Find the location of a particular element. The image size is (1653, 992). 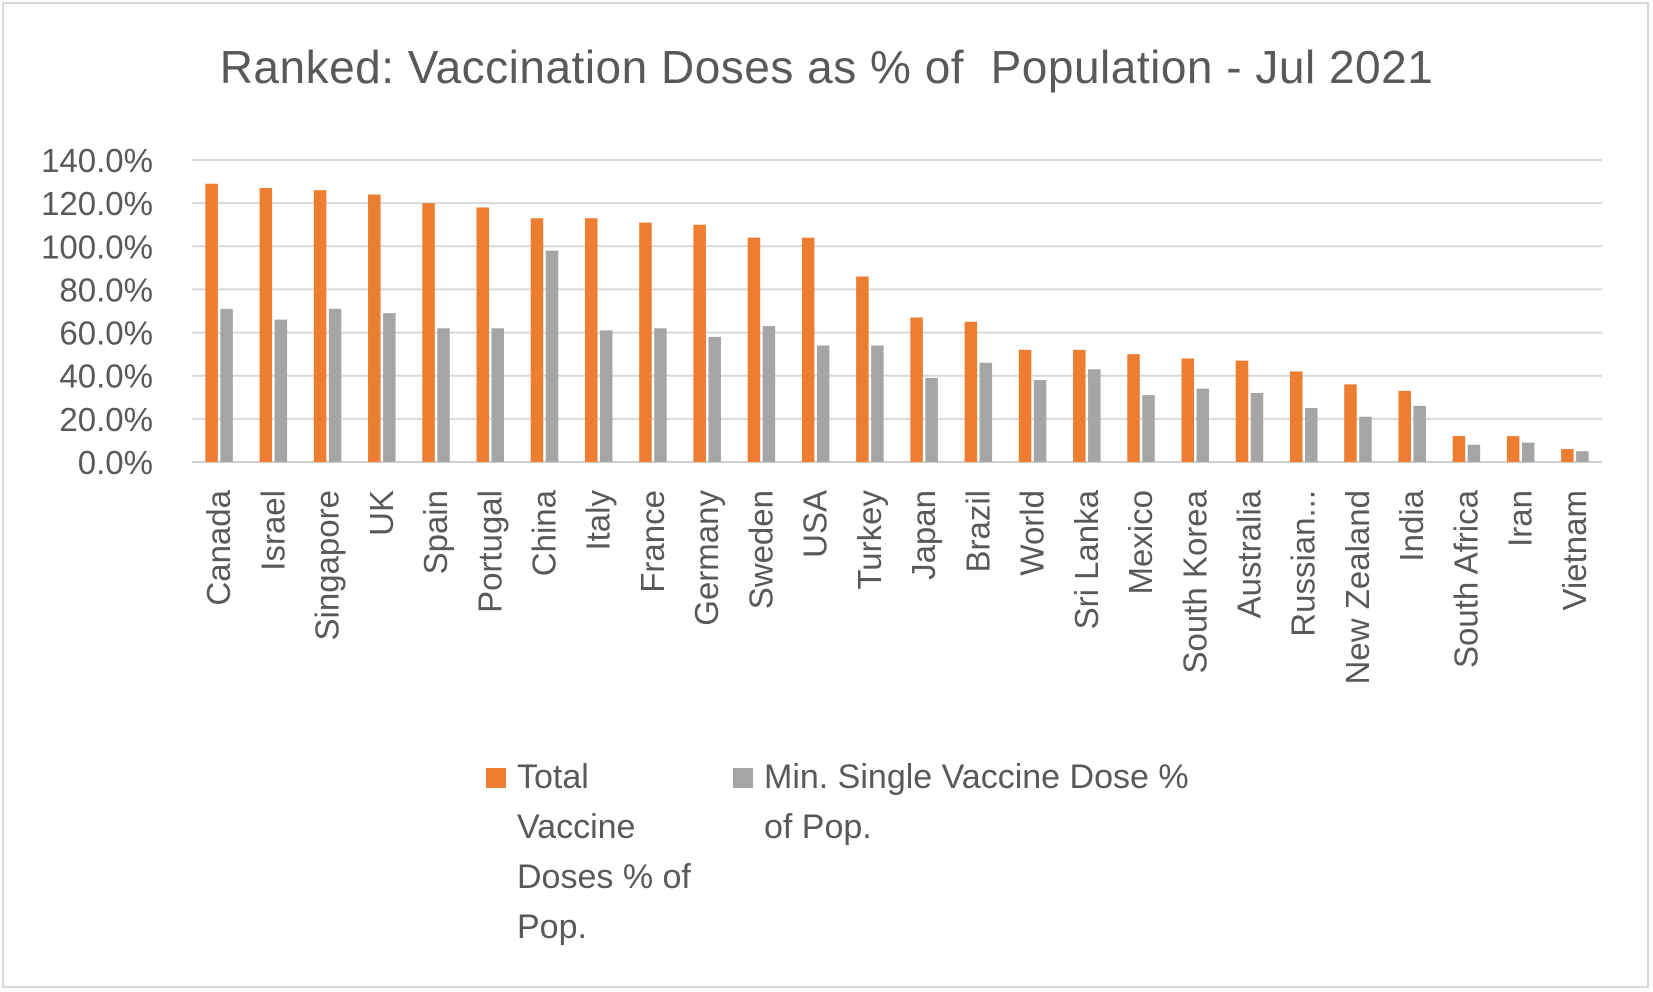

legend-swatch-total-doses is located at coordinates (496, 778).